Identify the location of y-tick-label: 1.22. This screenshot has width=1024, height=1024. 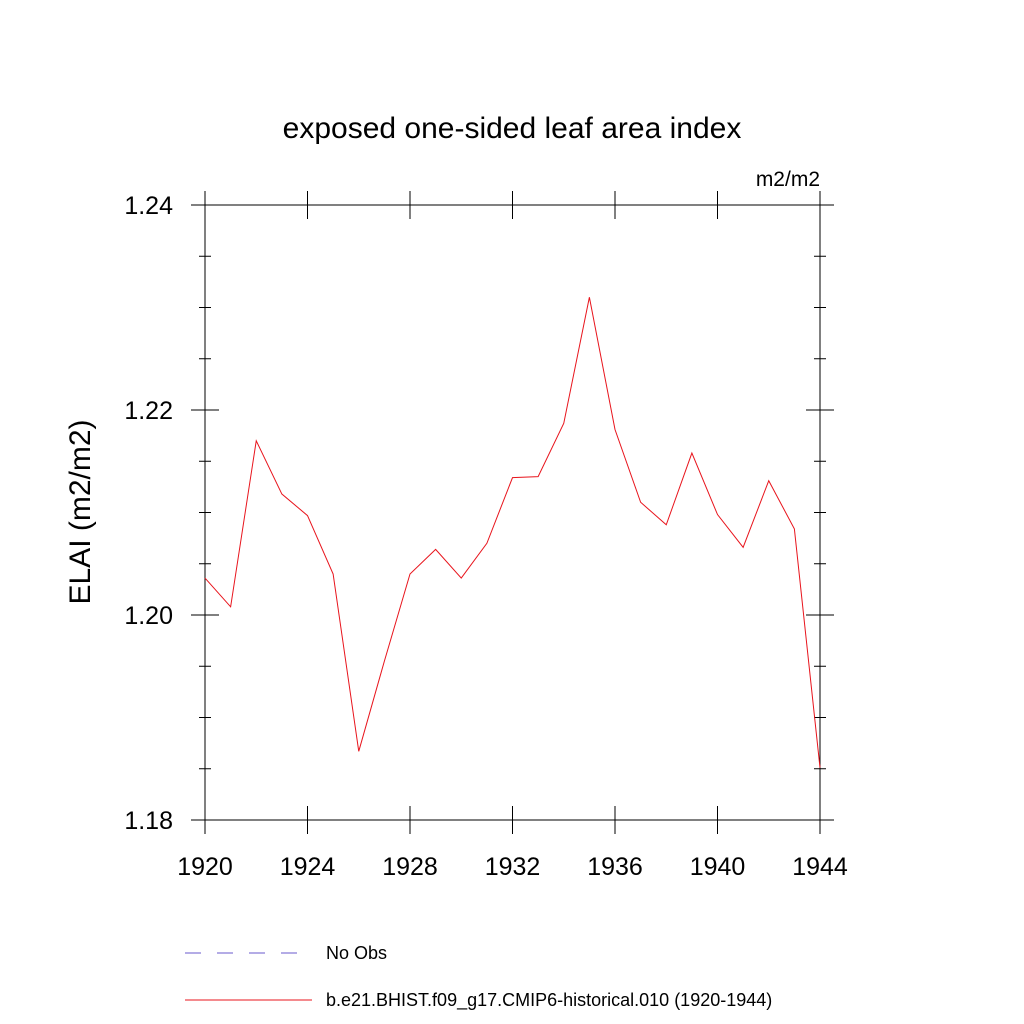
(148, 411).